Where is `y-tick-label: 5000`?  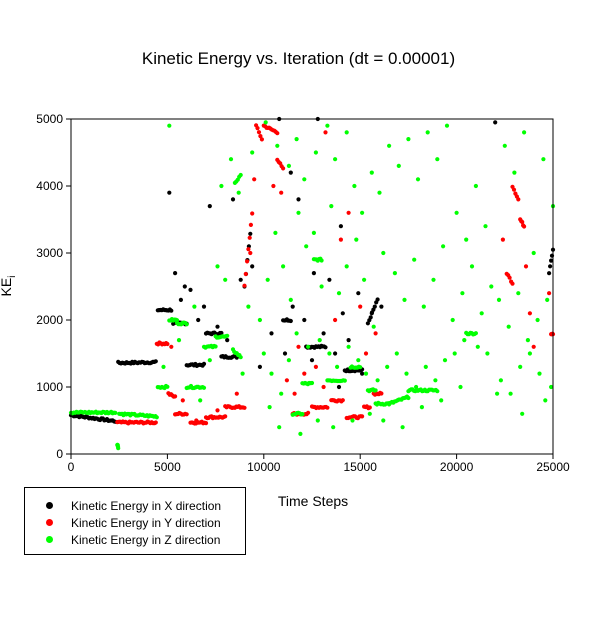
y-tick-label: 5000 is located at coordinates (49, 119).